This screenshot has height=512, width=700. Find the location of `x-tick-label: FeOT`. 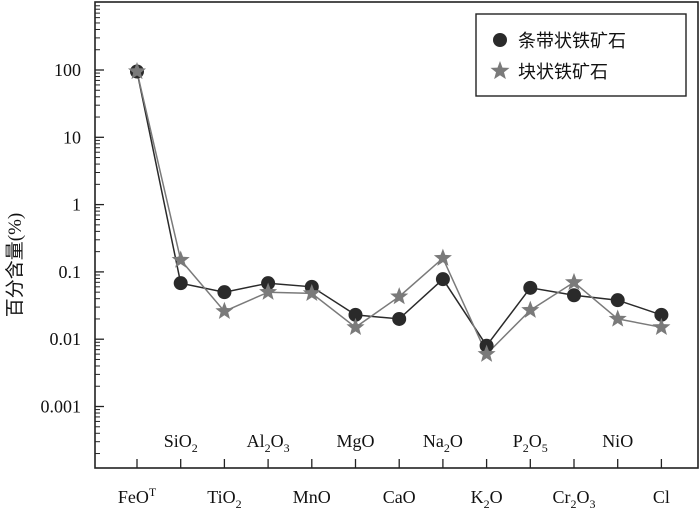

x-tick-label: FeOT is located at coordinates (137, 496).